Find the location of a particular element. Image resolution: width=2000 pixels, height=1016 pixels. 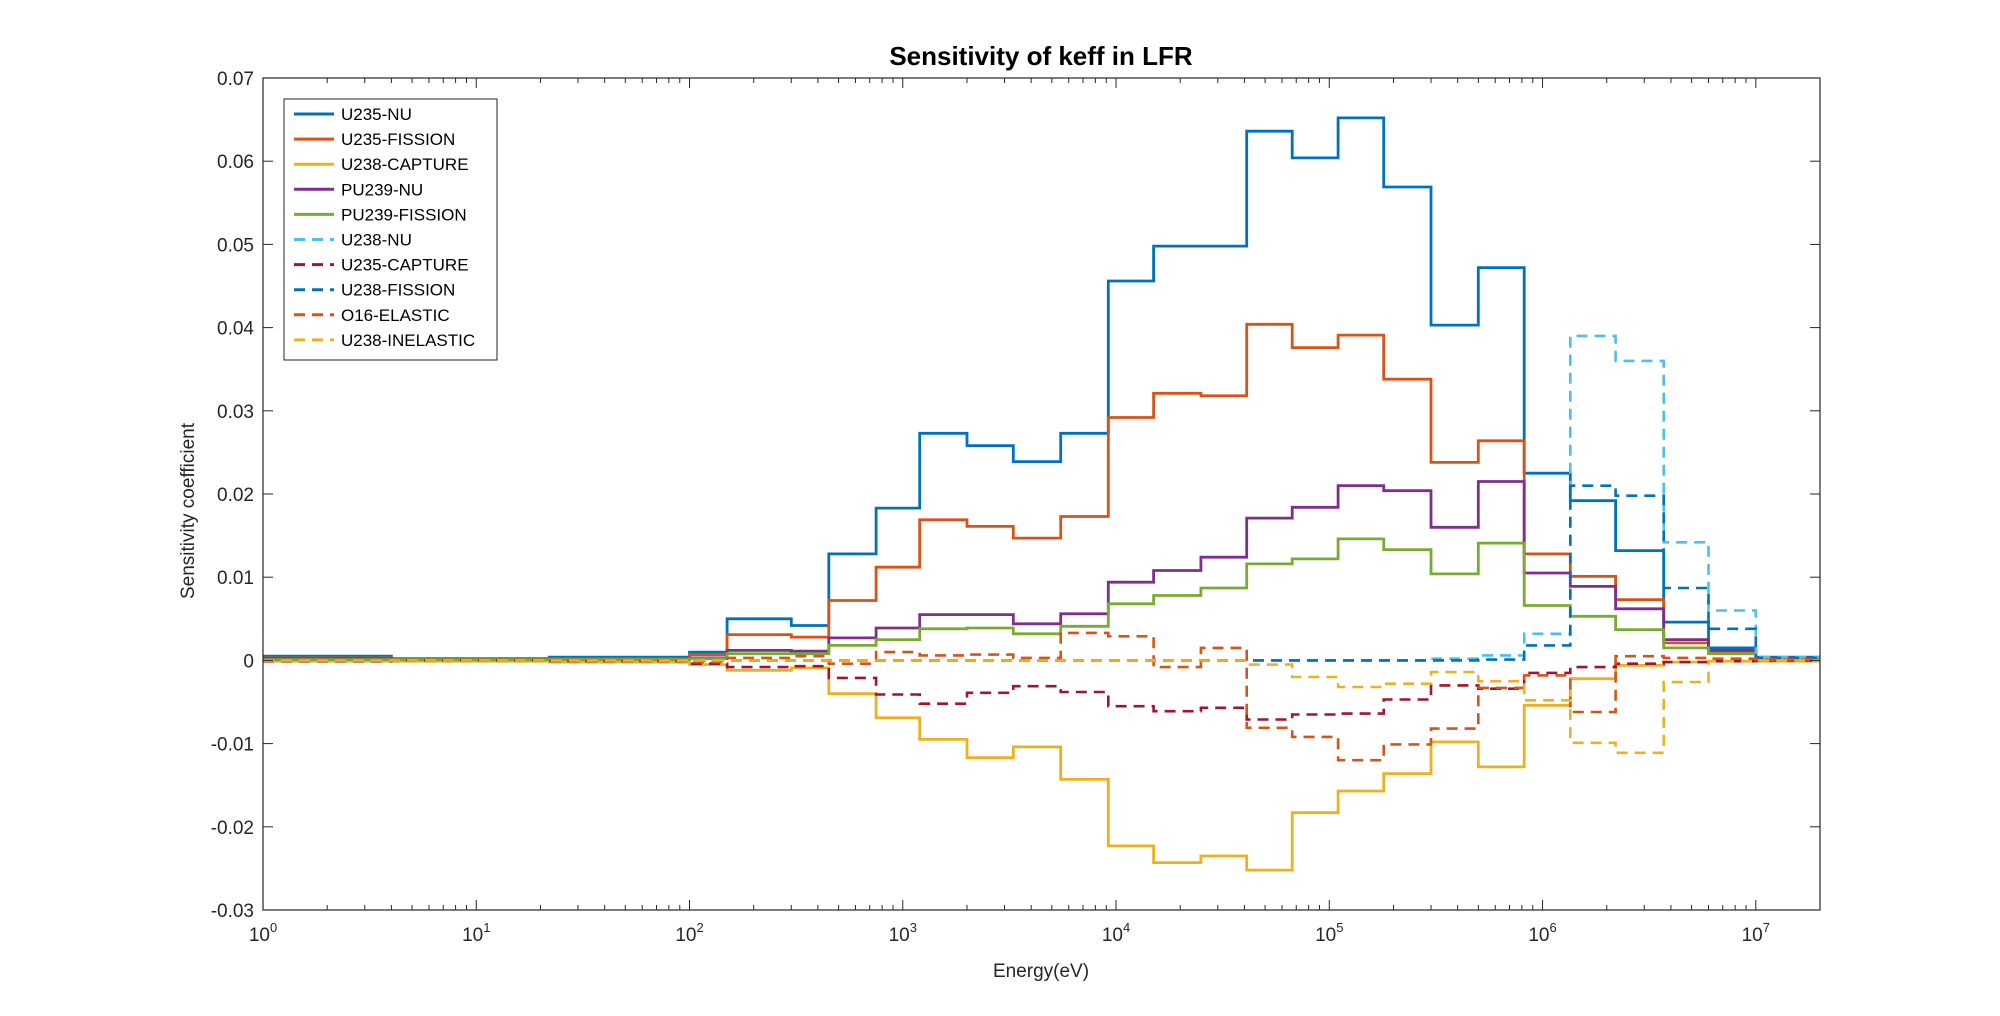

y-tick-label: -0.03 is located at coordinates (232, 911).